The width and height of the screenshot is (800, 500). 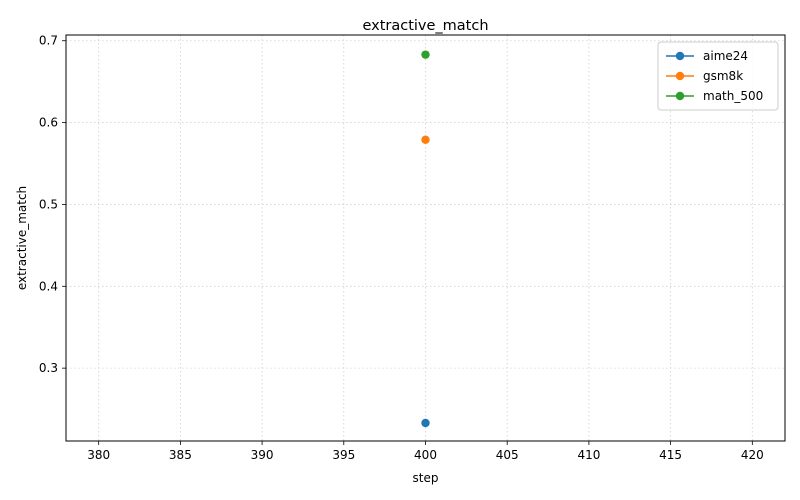 What do you see at coordinates (180, 455) in the screenshot?
I see `x-tick-label: 385` at bounding box center [180, 455].